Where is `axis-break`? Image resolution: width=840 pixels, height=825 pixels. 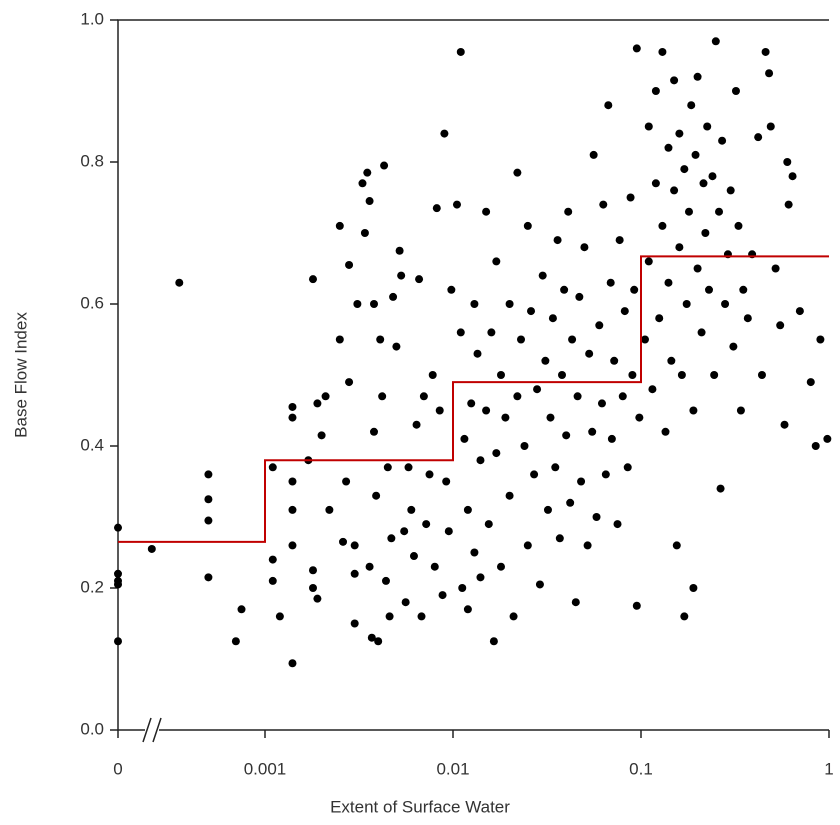
axis-break is located at coordinates (157, 730).